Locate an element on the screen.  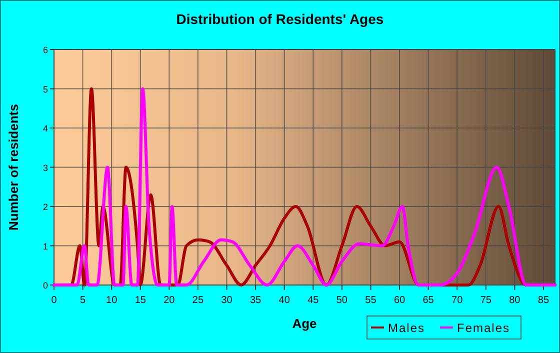
x-axis-title: Age is located at coordinates (304, 323).